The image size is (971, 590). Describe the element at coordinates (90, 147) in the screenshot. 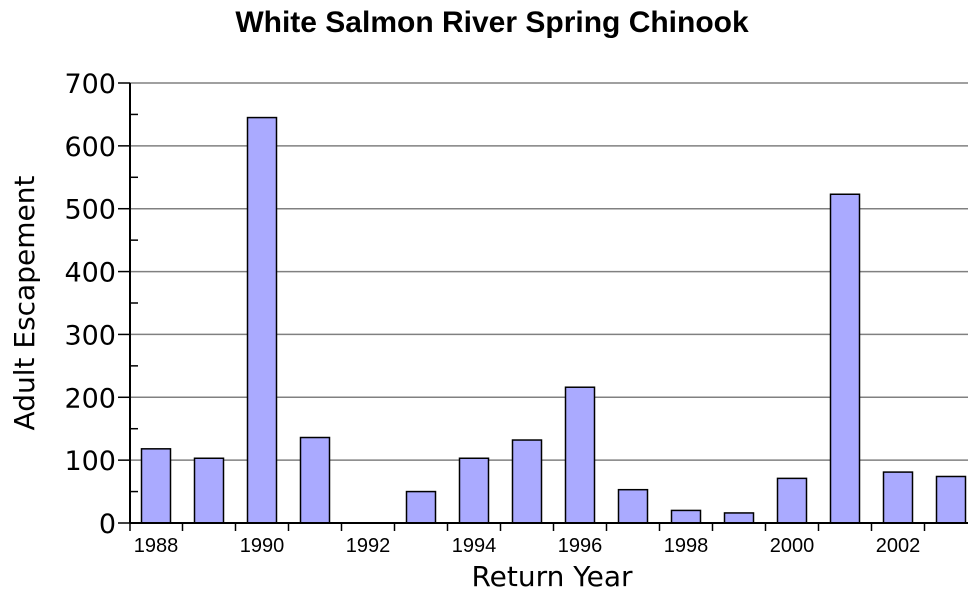

I see `y-tick-label-6: 600` at that location.